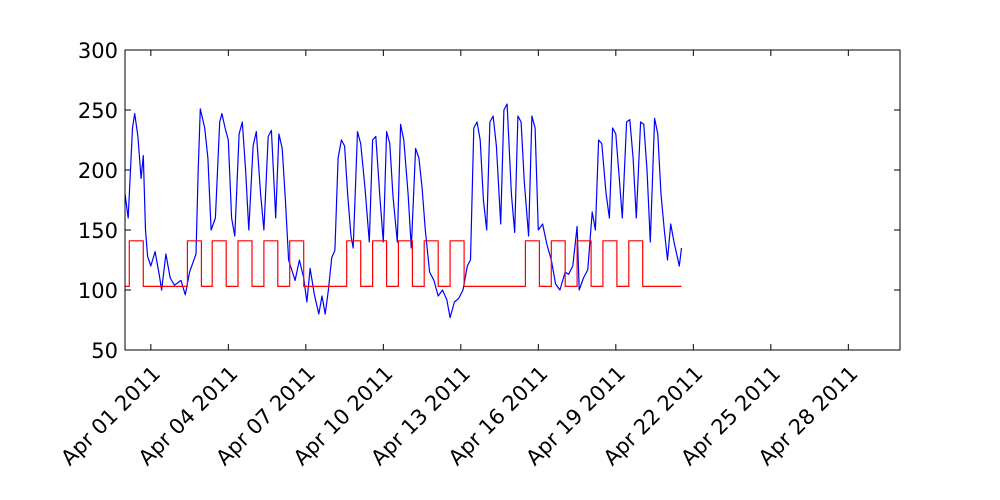  I want to click on y-tick-label: 150, so click(98, 231).